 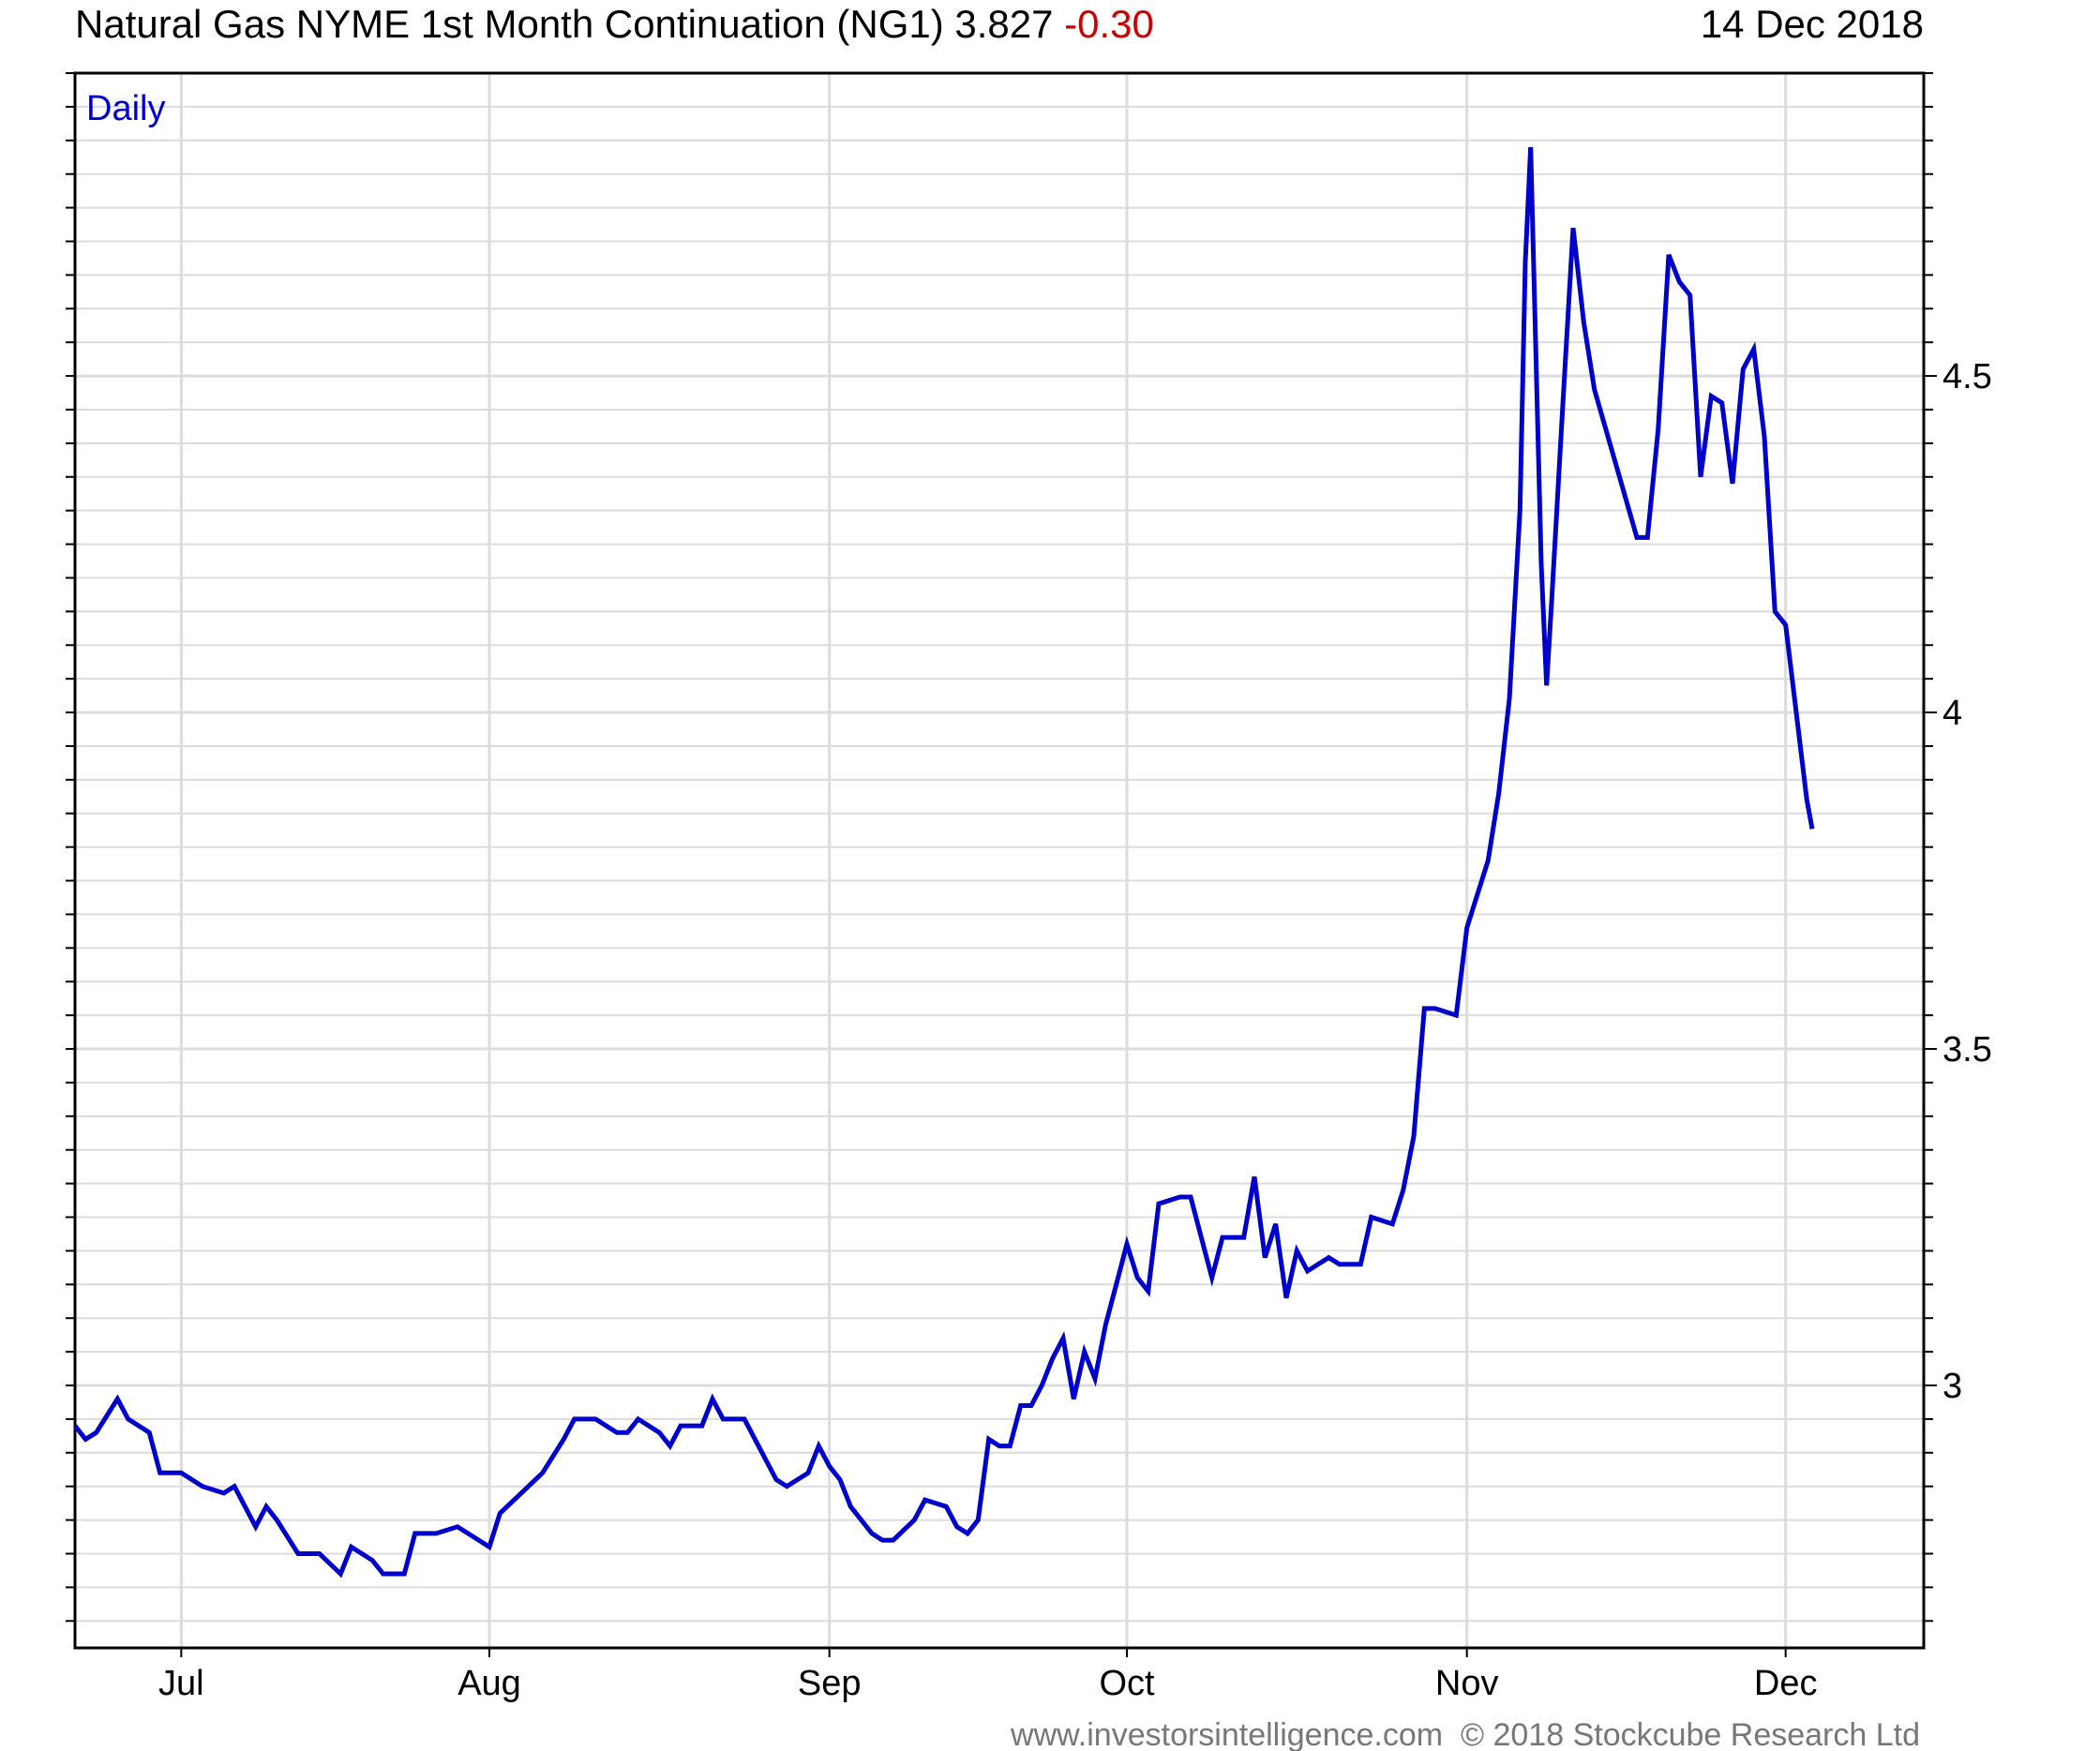 I want to click on y-tick-label: 4, so click(x=1952, y=713).